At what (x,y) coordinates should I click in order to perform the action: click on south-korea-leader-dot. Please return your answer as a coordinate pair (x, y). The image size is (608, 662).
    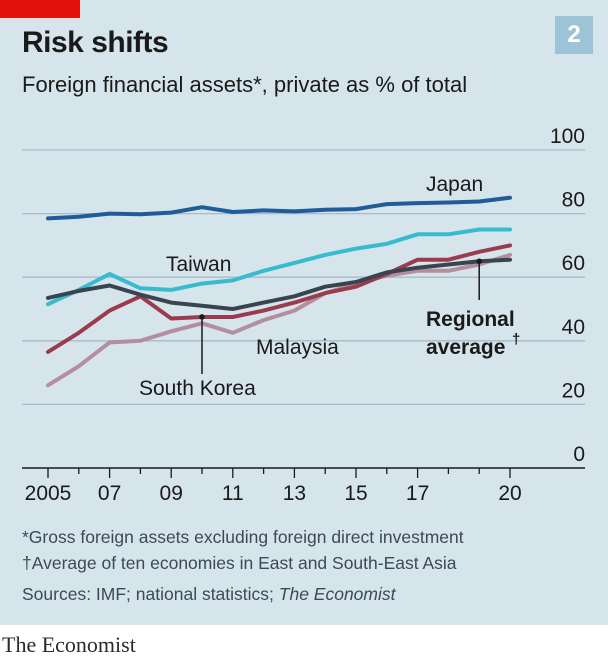
    Looking at the image, I should click on (202, 317).